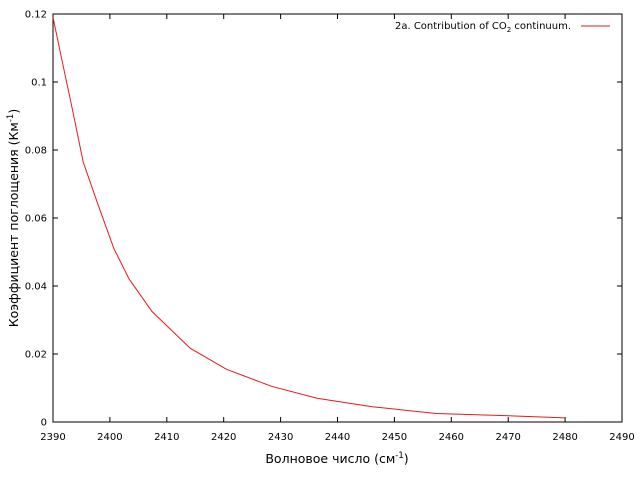 The image size is (640, 480). I want to click on y-tick-label: 0.02, so click(36, 355).